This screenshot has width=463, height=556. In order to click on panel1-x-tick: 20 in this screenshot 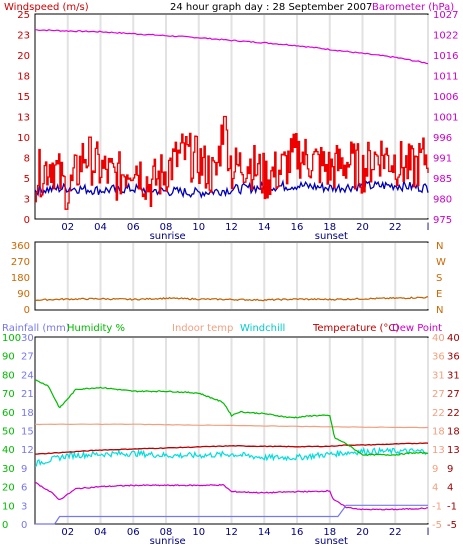, I will do `click(362, 227)`.